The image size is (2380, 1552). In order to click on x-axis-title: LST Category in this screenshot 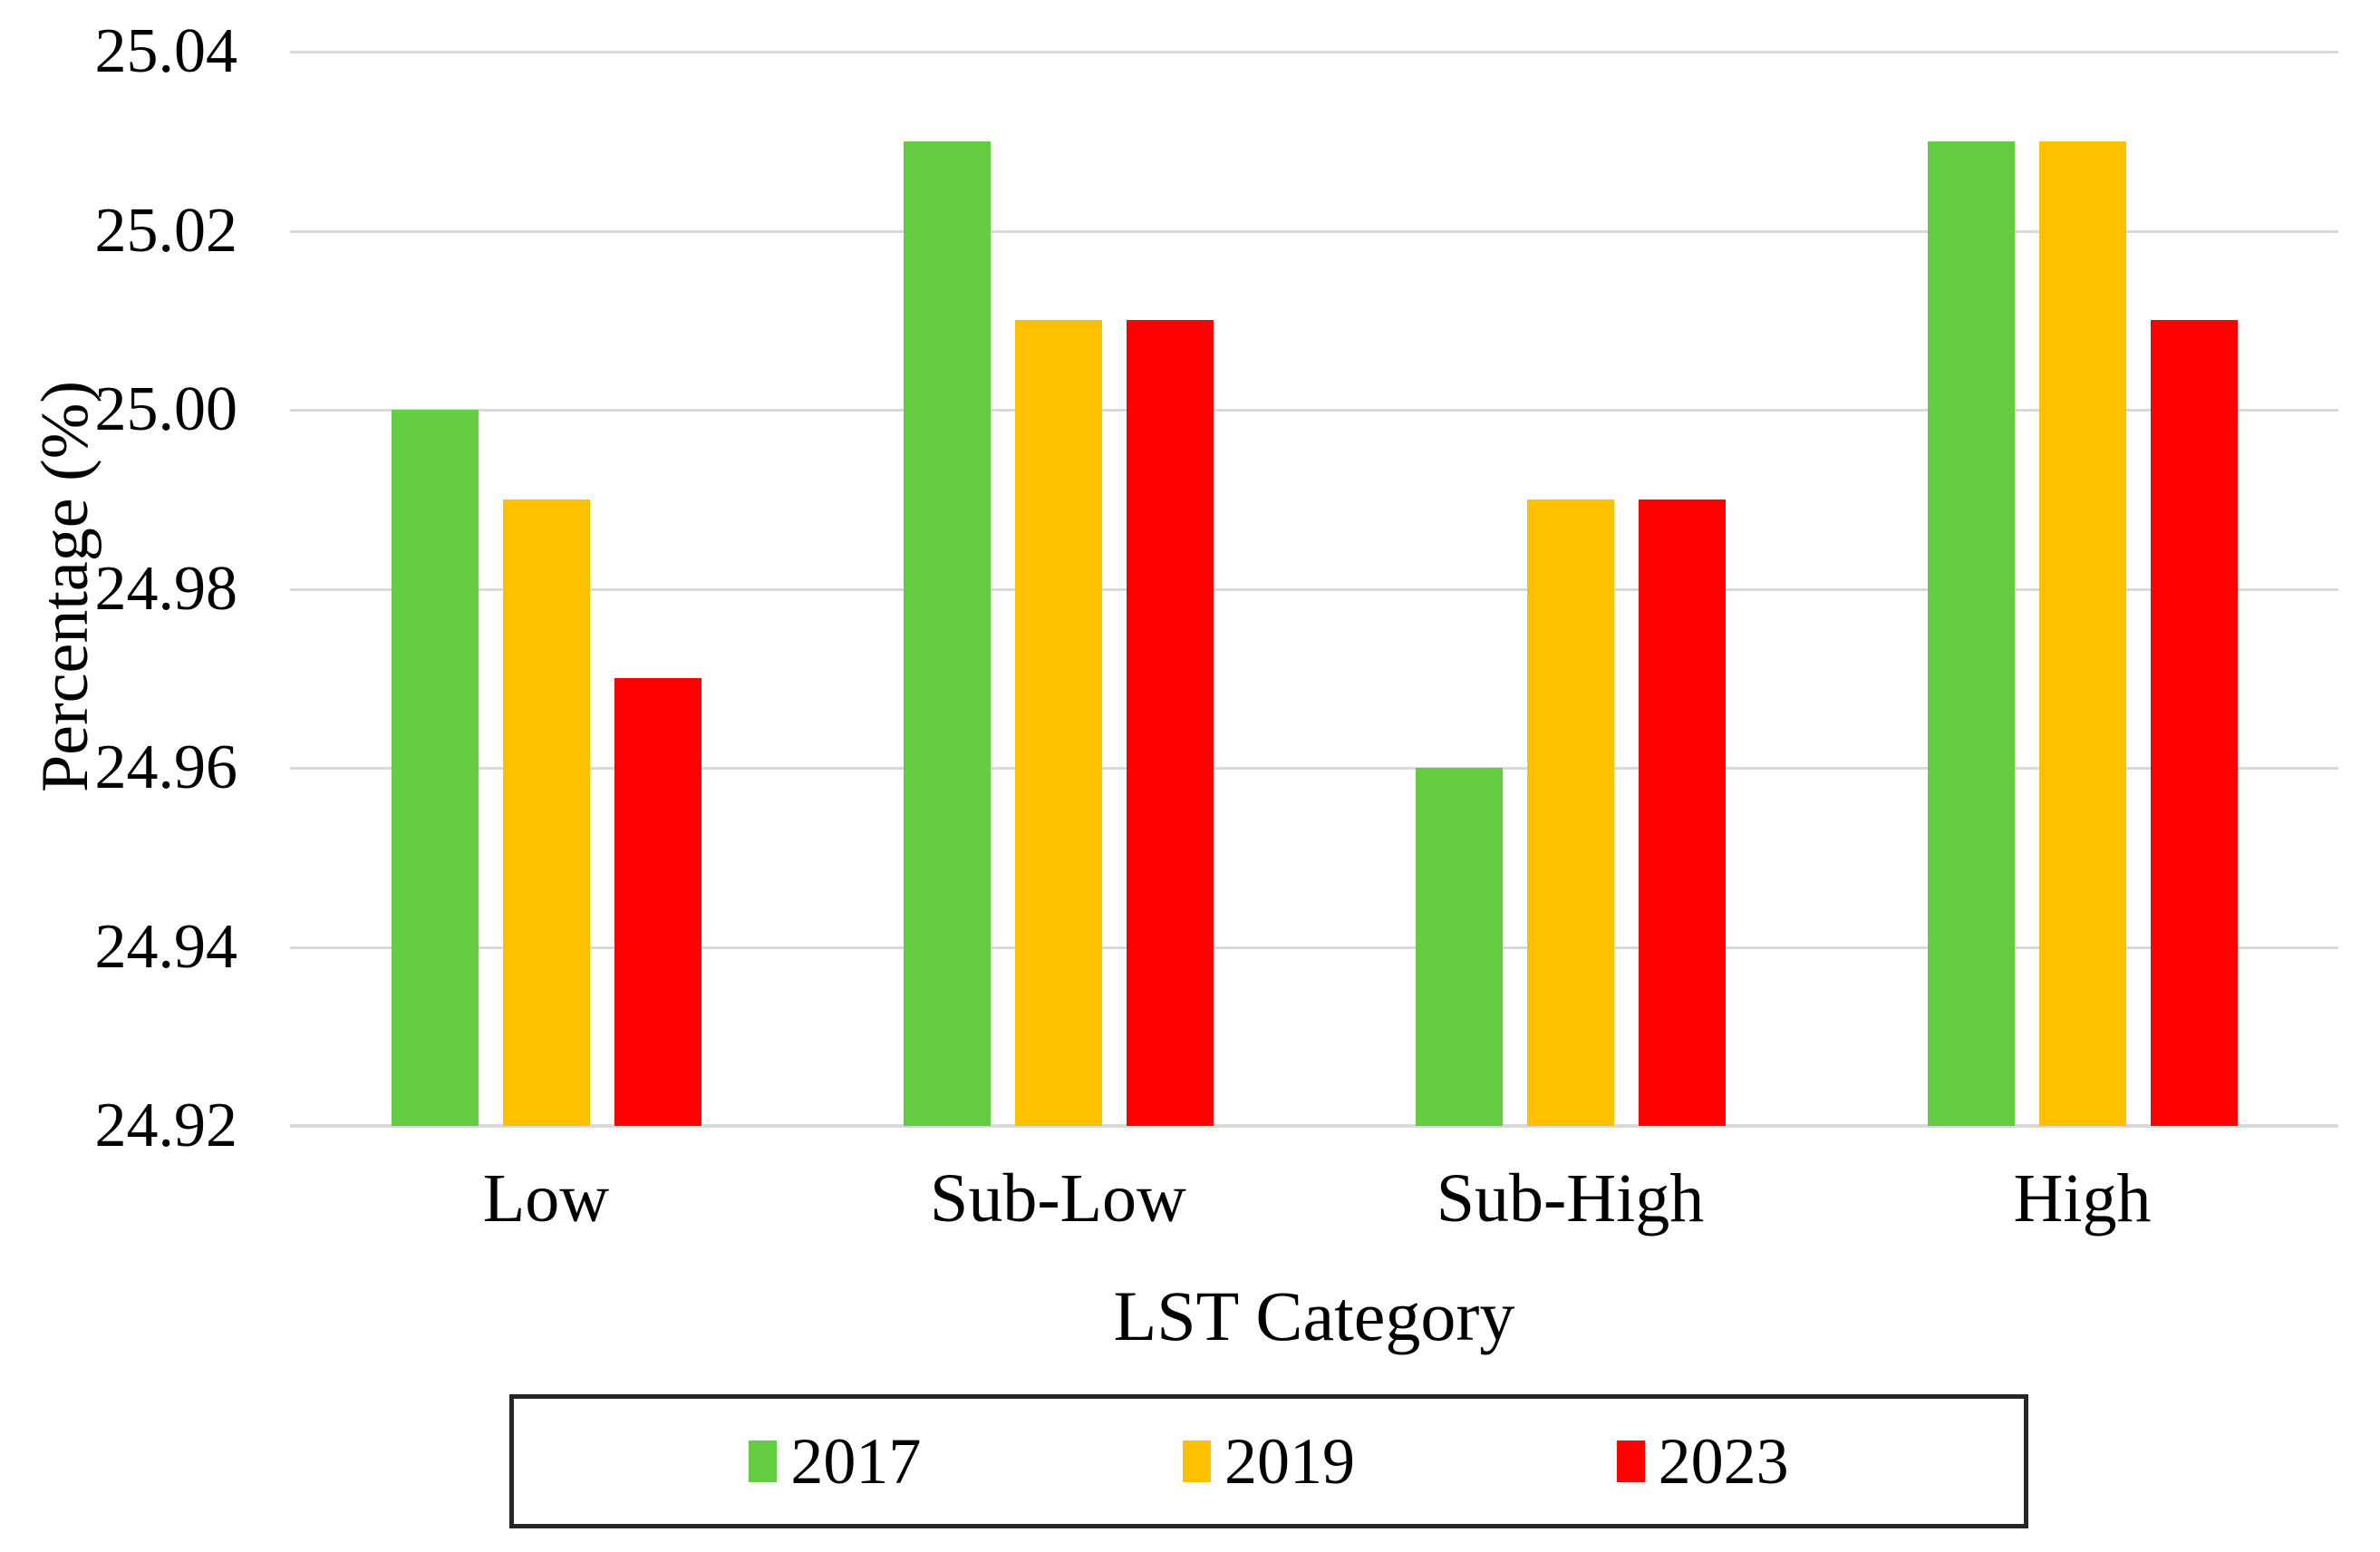, I will do `click(1314, 1316)`.